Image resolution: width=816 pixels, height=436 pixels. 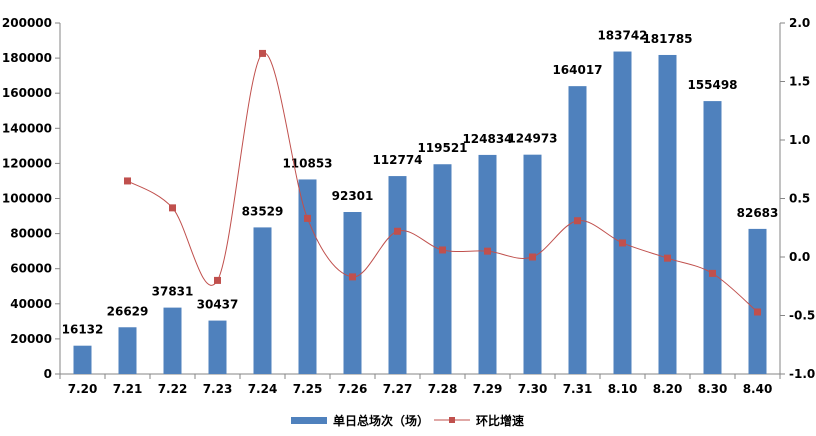 What do you see at coordinates (623, 389) in the screenshot?
I see `x-tick-label: 8.10` at bounding box center [623, 389].